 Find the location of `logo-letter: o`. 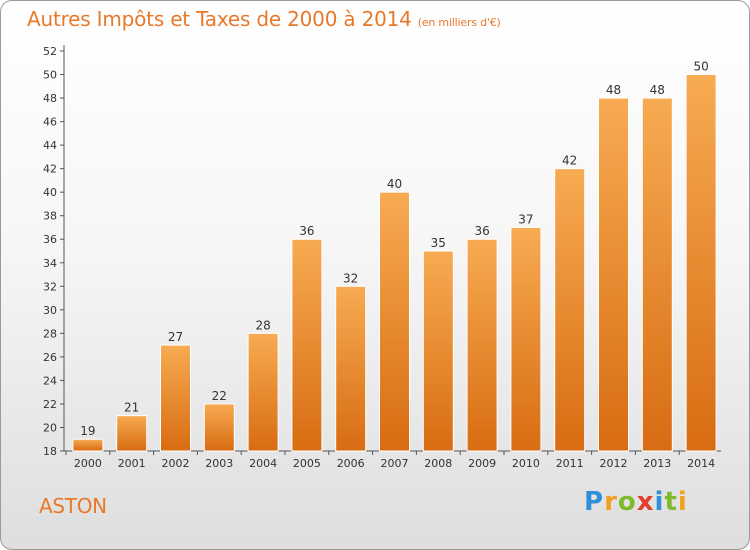

logo-letter: o is located at coordinates (627, 502).